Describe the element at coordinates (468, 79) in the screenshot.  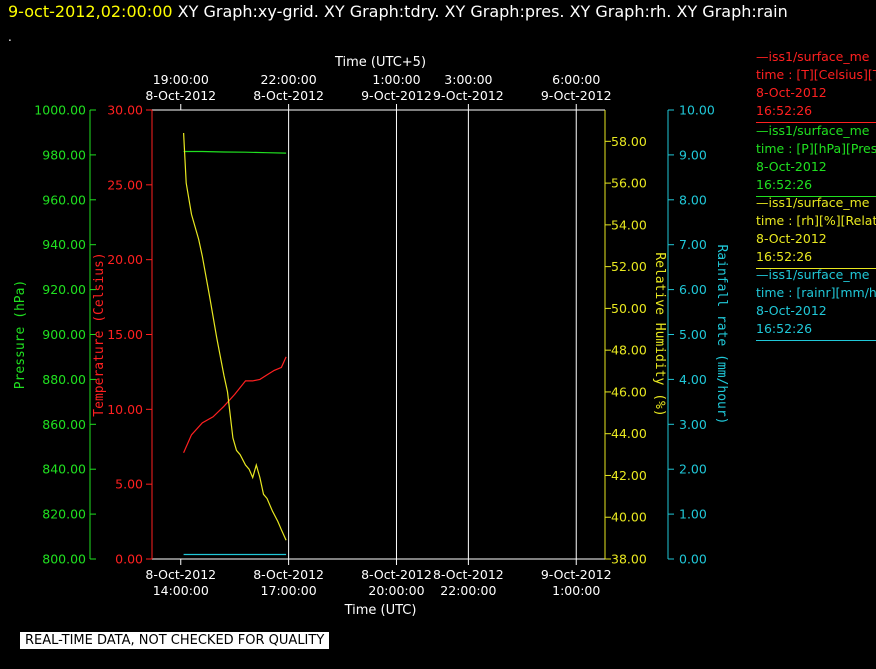
I see `x-tick-label-top: 3:00:00` at that location.